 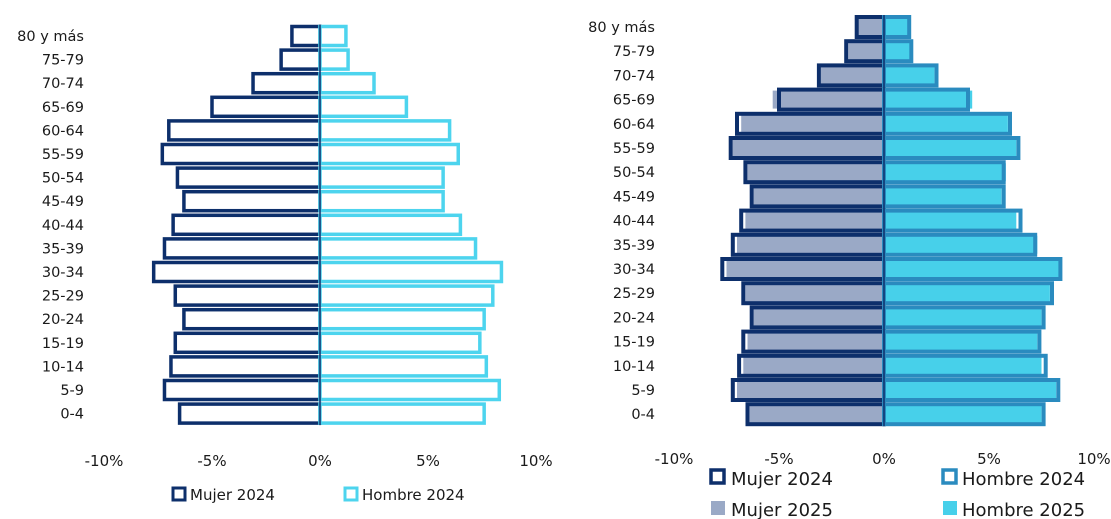 I want to click on legend-swatch-mujer-2025, so click(x=718, y=508).